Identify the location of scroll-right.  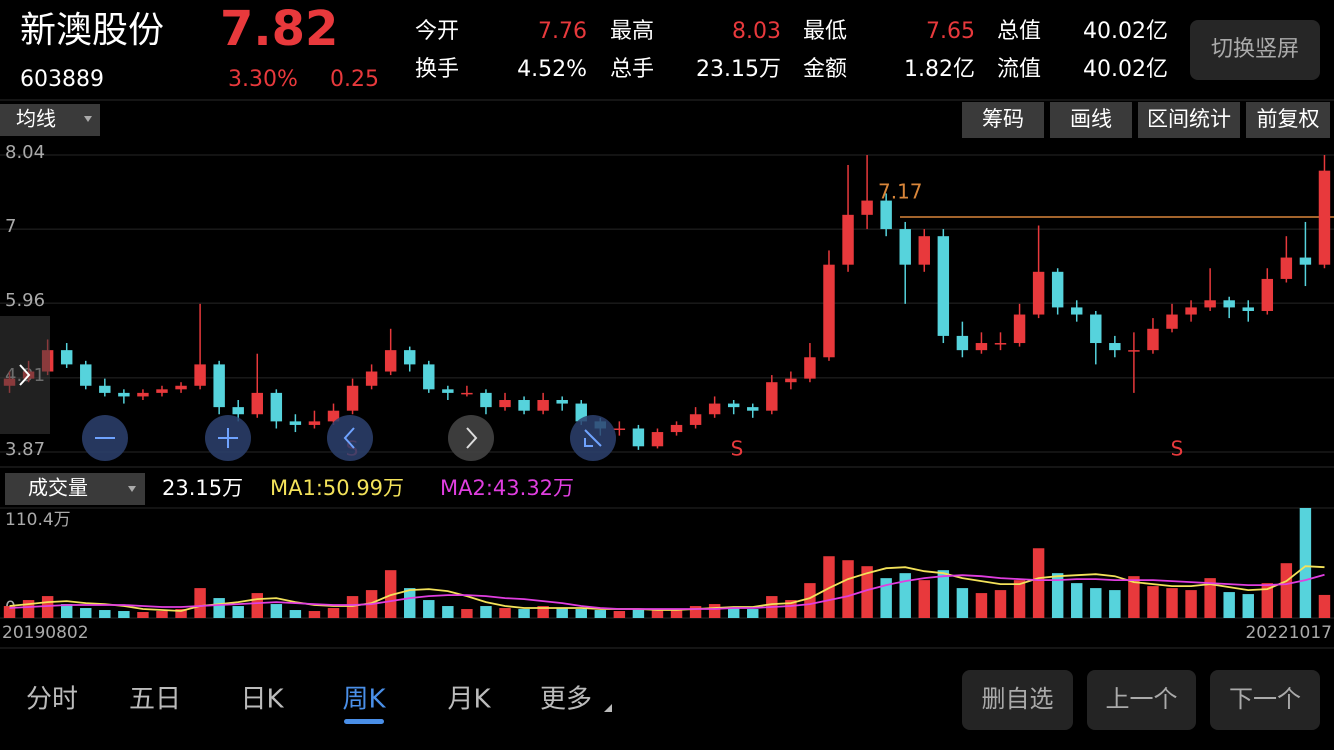
(471, 438).